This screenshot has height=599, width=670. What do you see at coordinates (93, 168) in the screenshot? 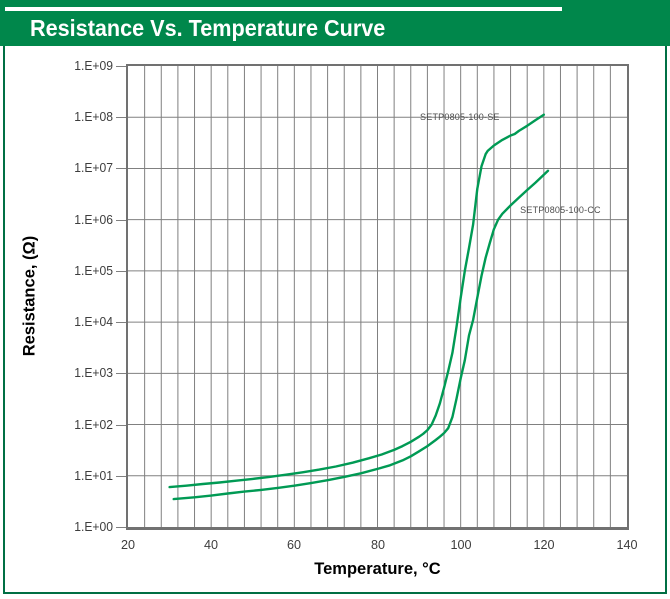
I see `y-tick-label: 1.E+07` at bounding box center [93, 168].